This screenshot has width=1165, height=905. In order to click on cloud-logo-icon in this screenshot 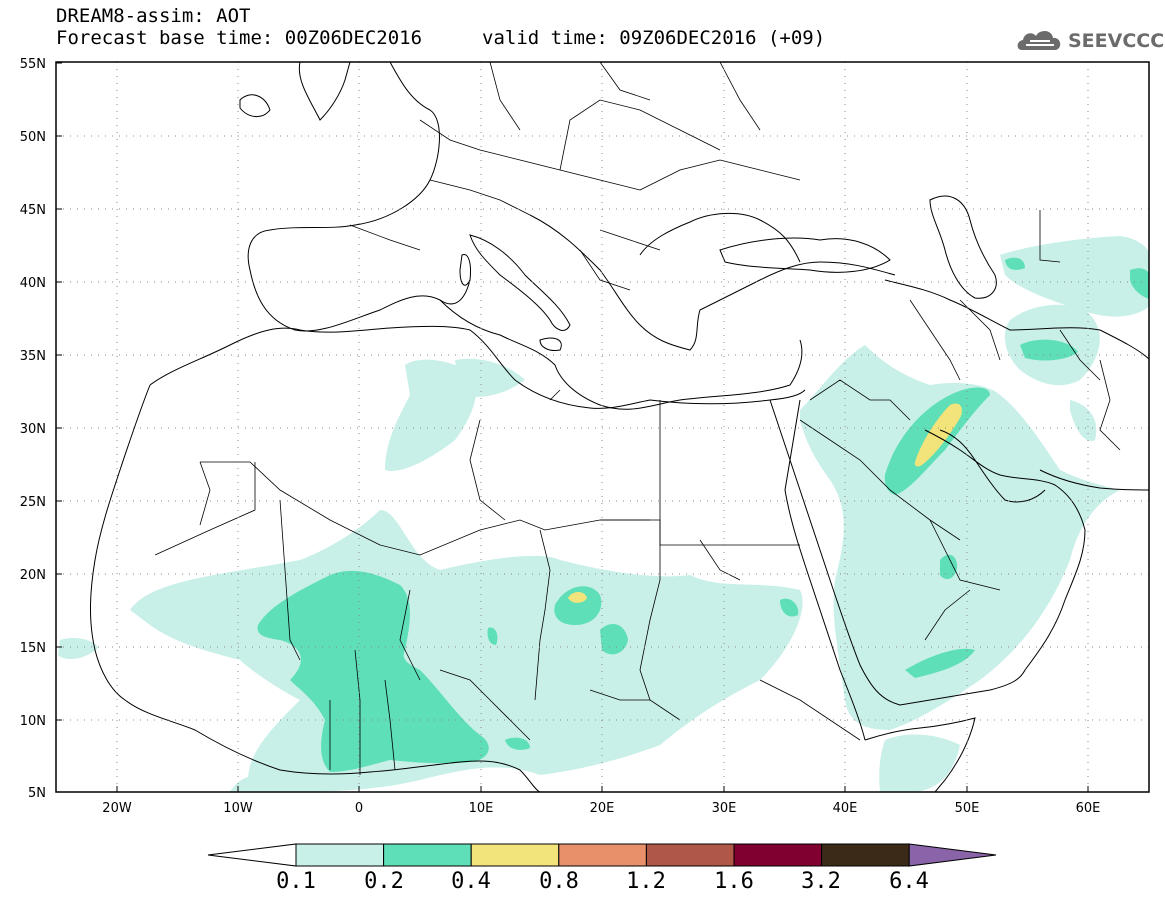, I will do `click(1039, 40)`.